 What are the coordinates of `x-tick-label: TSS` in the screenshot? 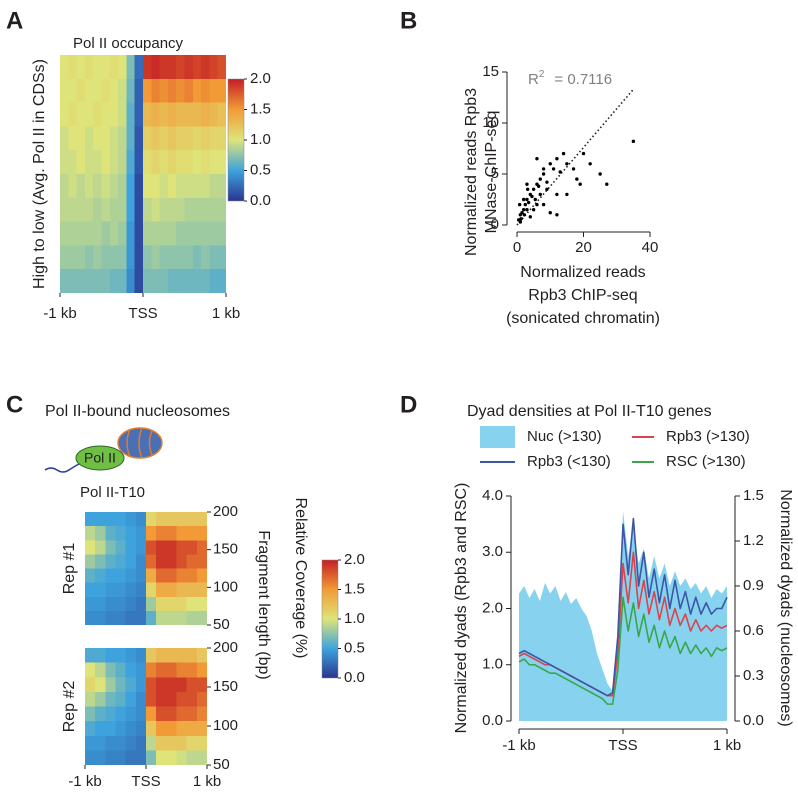 It's located at (142, 313).